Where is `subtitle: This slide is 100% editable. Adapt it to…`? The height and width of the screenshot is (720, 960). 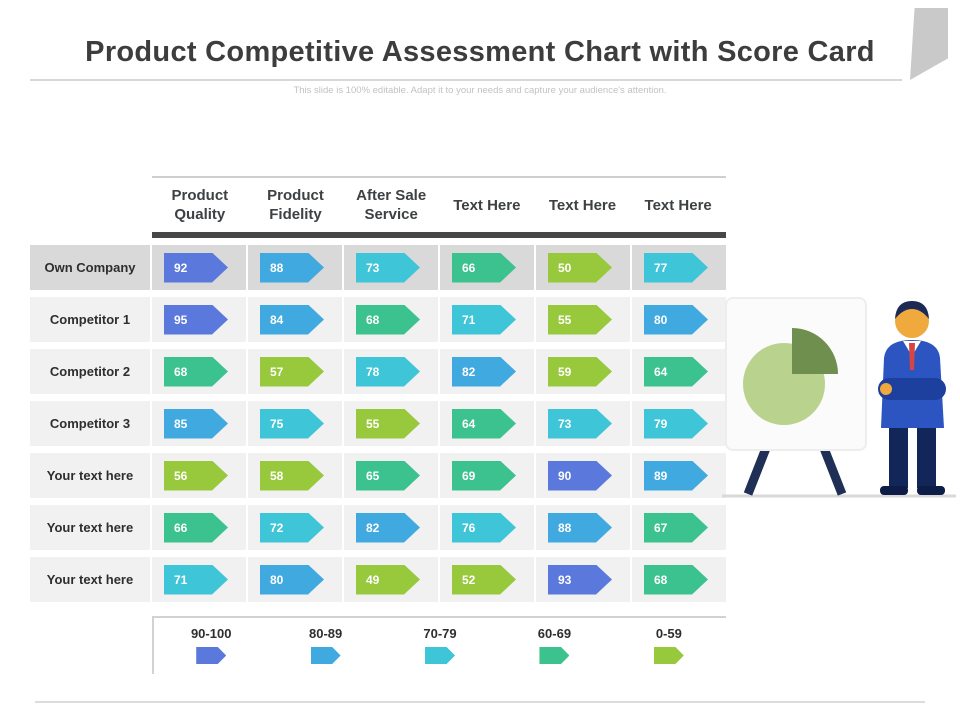 subtitle: This slide is 100% editable. Adapt it to… is located at coordinates (480, 90).